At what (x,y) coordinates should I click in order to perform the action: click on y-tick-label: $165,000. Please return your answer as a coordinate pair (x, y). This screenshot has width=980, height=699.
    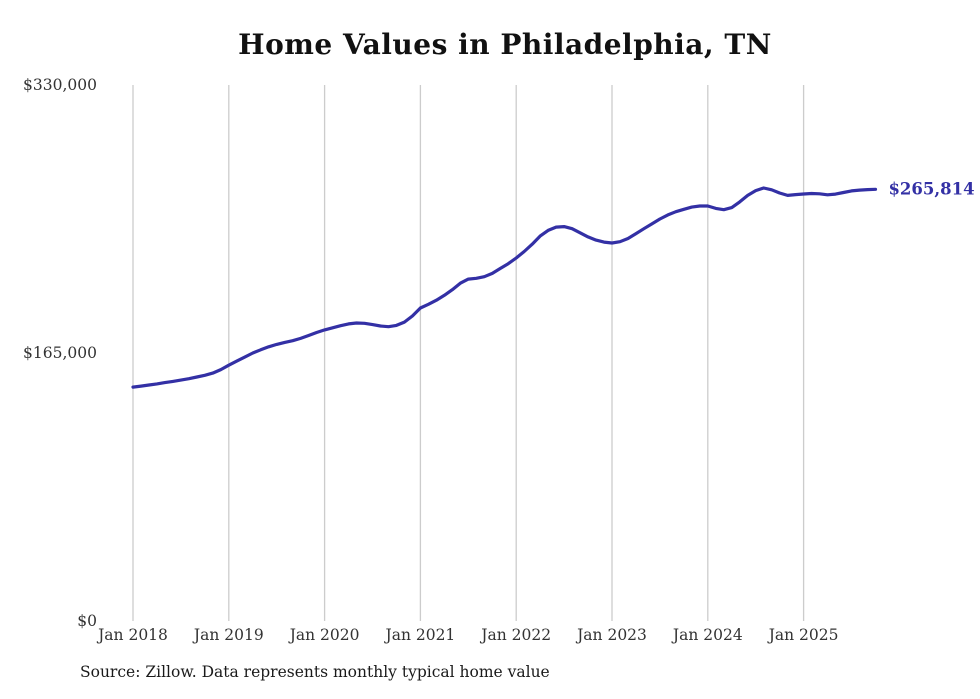
    Looking at the image, I should click on (60, 353).